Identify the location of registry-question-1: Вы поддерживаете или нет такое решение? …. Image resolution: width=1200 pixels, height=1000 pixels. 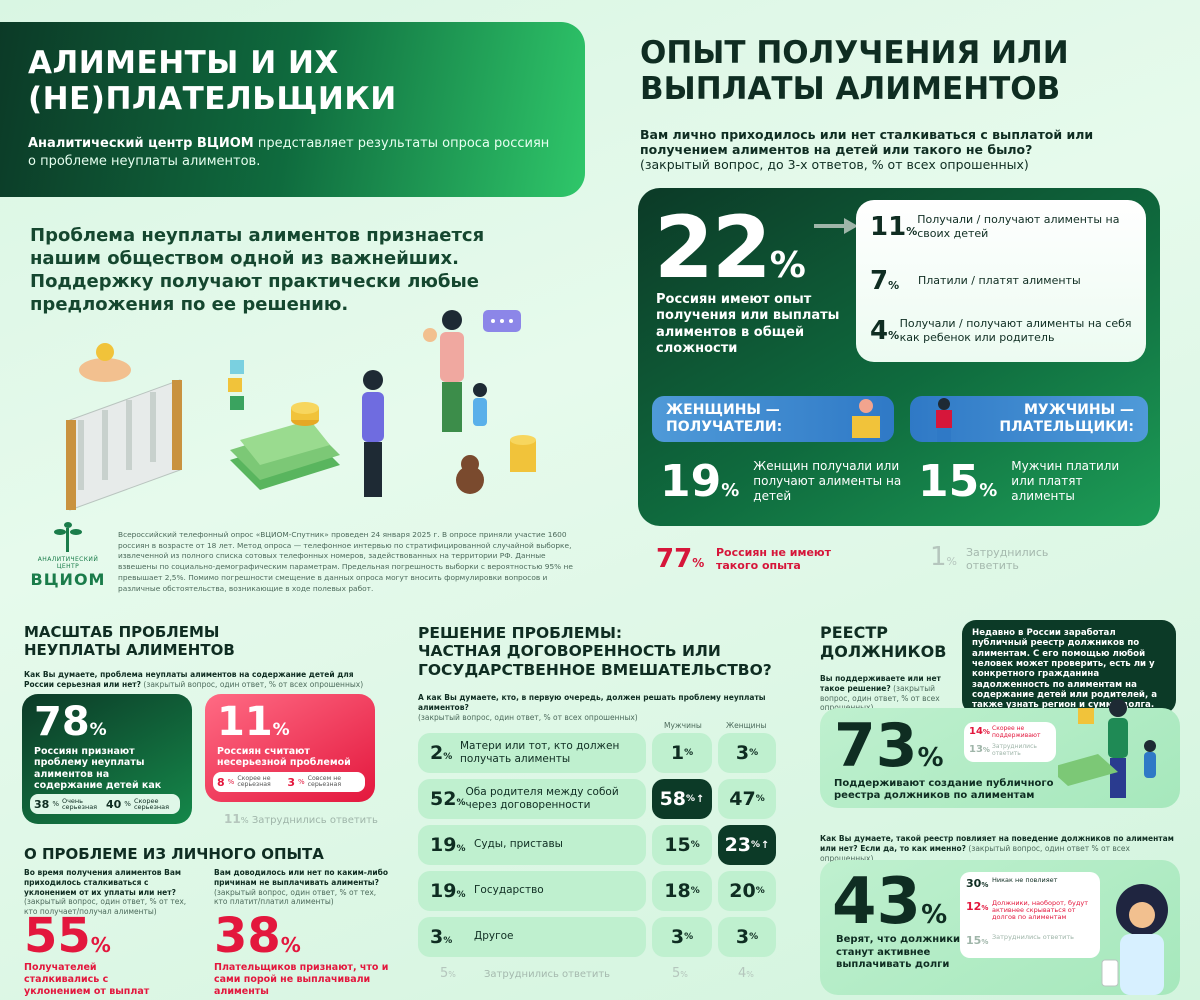
(880, 693).